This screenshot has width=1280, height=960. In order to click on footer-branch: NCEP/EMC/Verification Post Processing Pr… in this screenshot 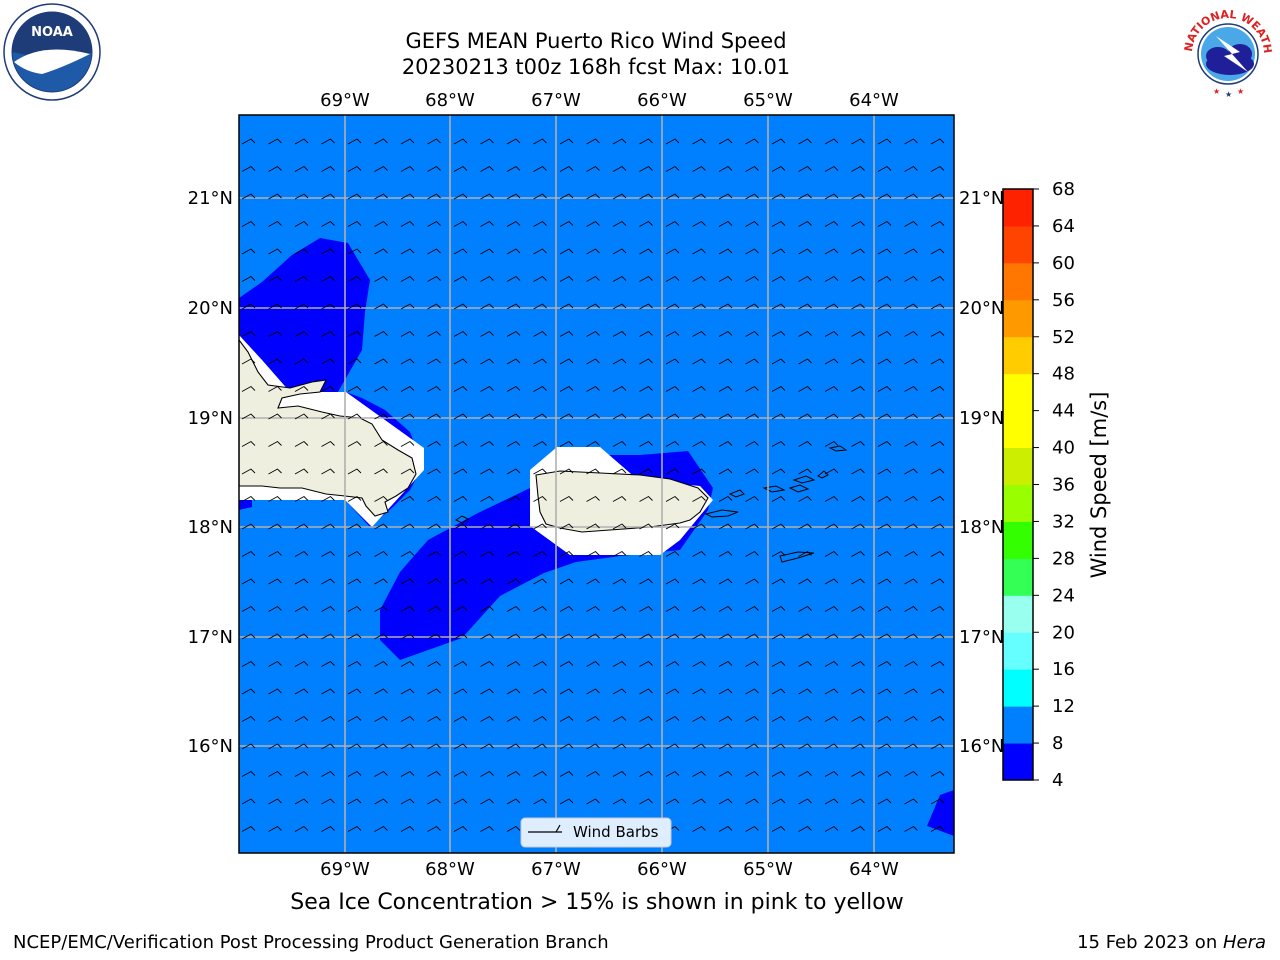, I will do `click(311, 942)`.